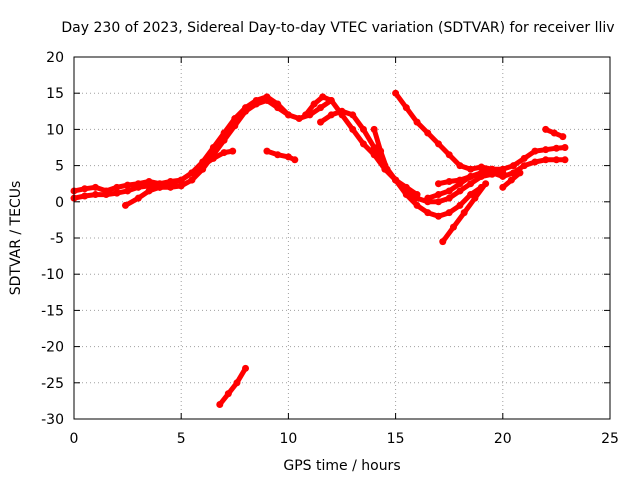 Image resolution: width=640 pixels, height=480 pixels. What do you see at coordinates (503, 439) in the screenshot?
I see `x-tick-label: 20` at bounding box center [503, 439].